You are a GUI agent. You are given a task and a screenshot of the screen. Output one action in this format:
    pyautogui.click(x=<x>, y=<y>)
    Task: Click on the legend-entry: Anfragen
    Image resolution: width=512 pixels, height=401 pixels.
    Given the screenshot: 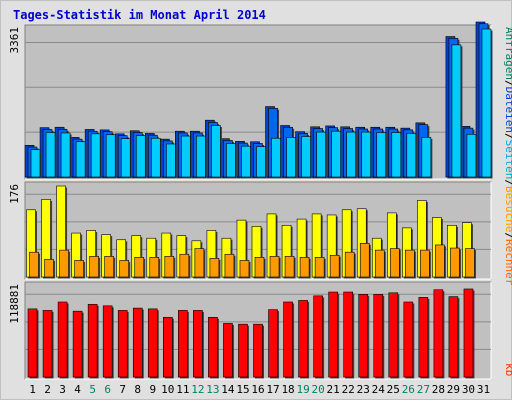 What is the action you would take?
    pyautogui.click(x=507, y=53)
    